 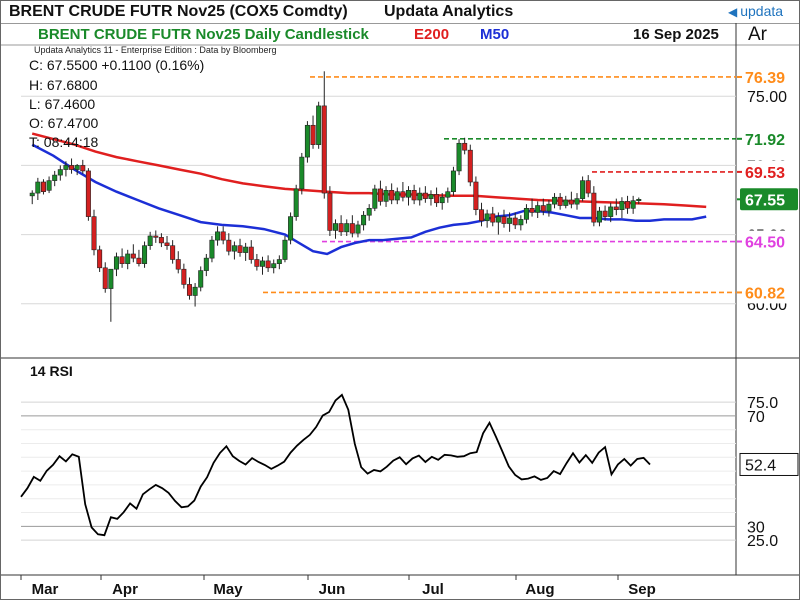 What do you see at coordinates (642, 589) in the screenshot?
I see `time-axis-label: Sep` at bounding box center [642, 589].